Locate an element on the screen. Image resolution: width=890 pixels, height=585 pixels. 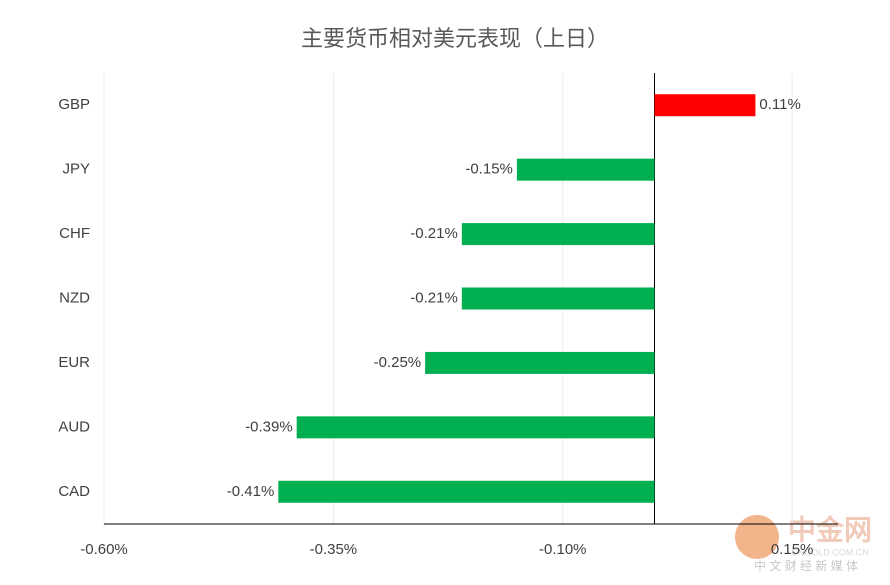
y-tick-label: CHF is located at coordinates (74, 233).